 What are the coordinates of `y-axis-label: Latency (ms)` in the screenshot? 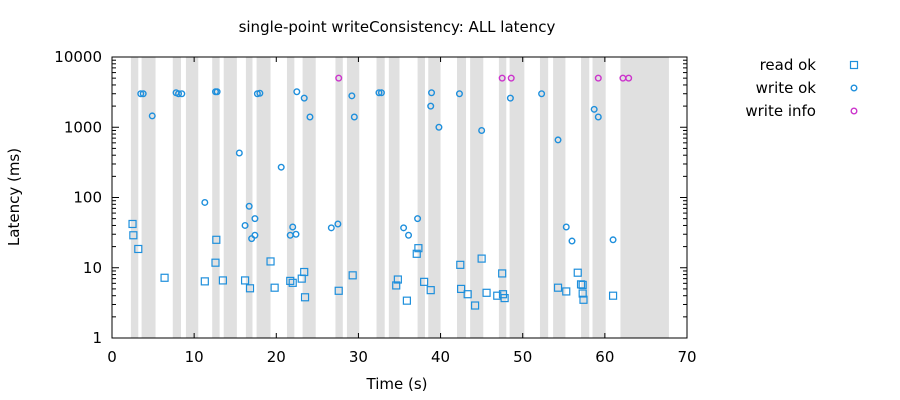 It's located at (14, 197).